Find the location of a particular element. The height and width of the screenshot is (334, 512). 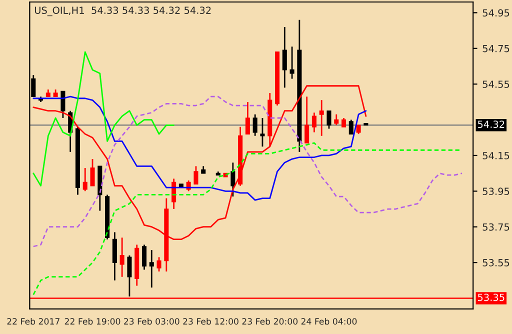

x-tick-label: 23 Feb 03:00 is located at coordinates (152, 321).